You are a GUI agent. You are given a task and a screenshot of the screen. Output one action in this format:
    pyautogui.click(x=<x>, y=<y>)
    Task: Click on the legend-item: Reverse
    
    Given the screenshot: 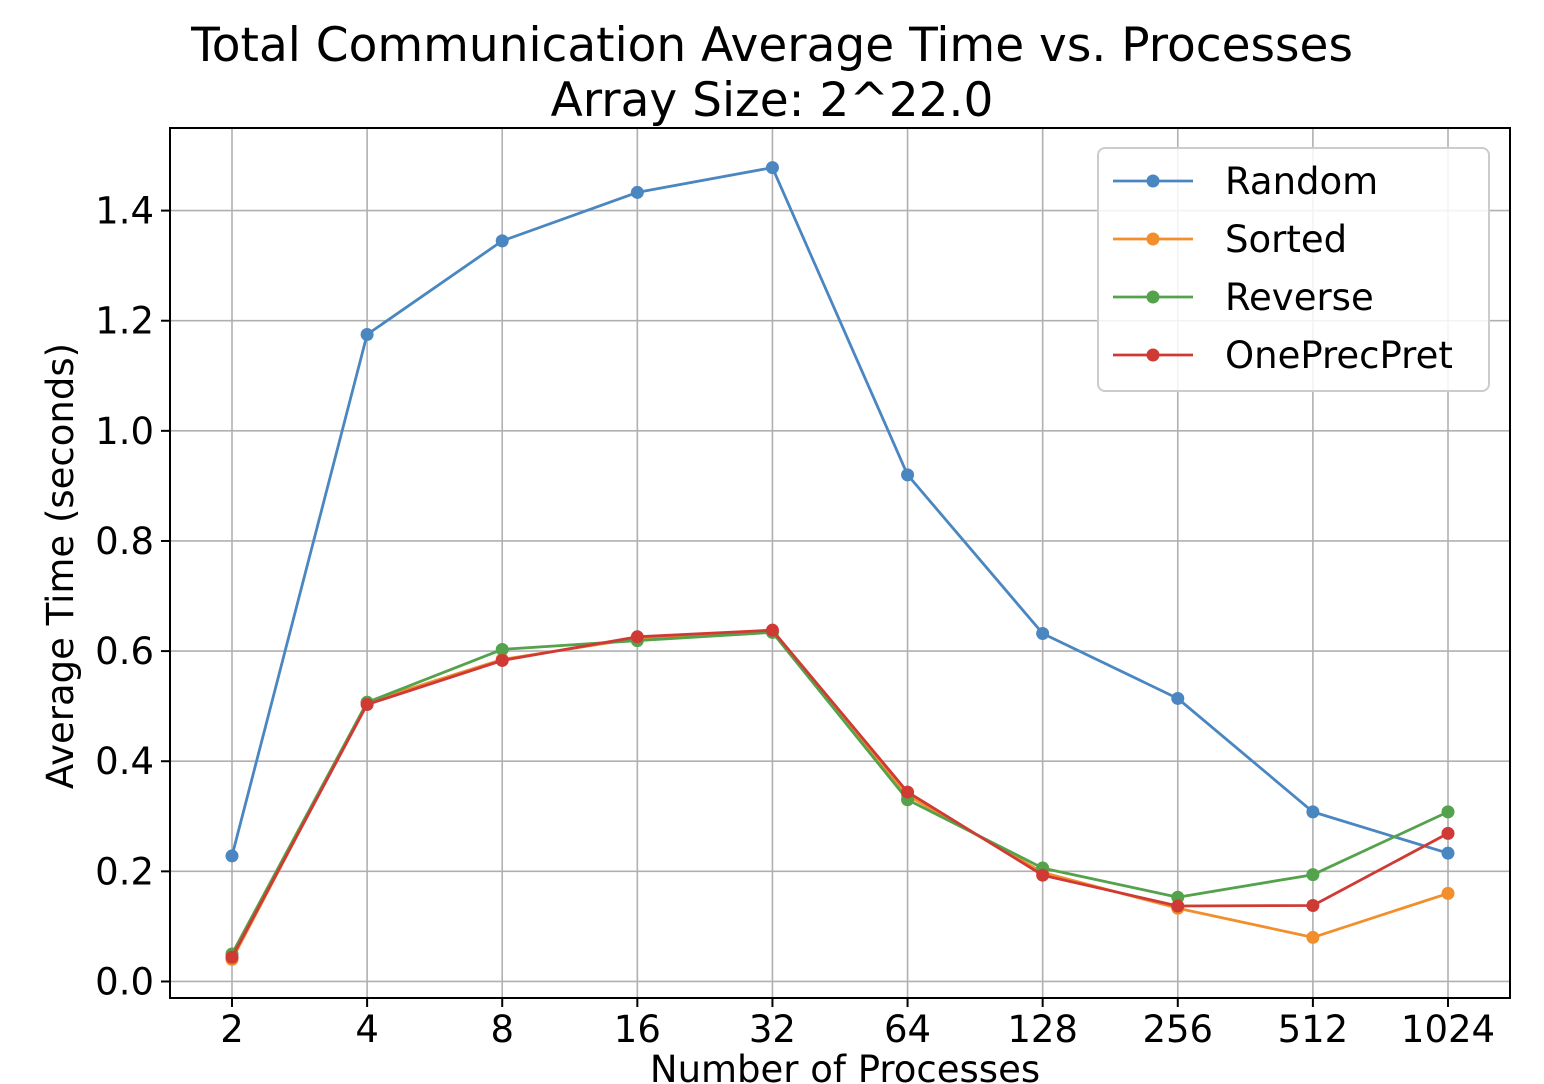 What is the action you would take?
    pyautogui.click(x=1243, y=297)
    